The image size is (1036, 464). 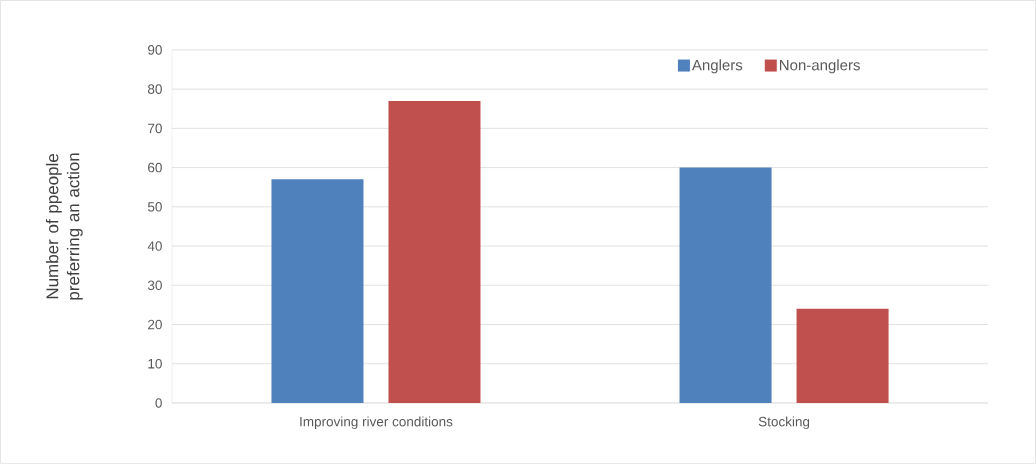 I want to click on legend-label: Non-anglers, so click(x=820, y=66).